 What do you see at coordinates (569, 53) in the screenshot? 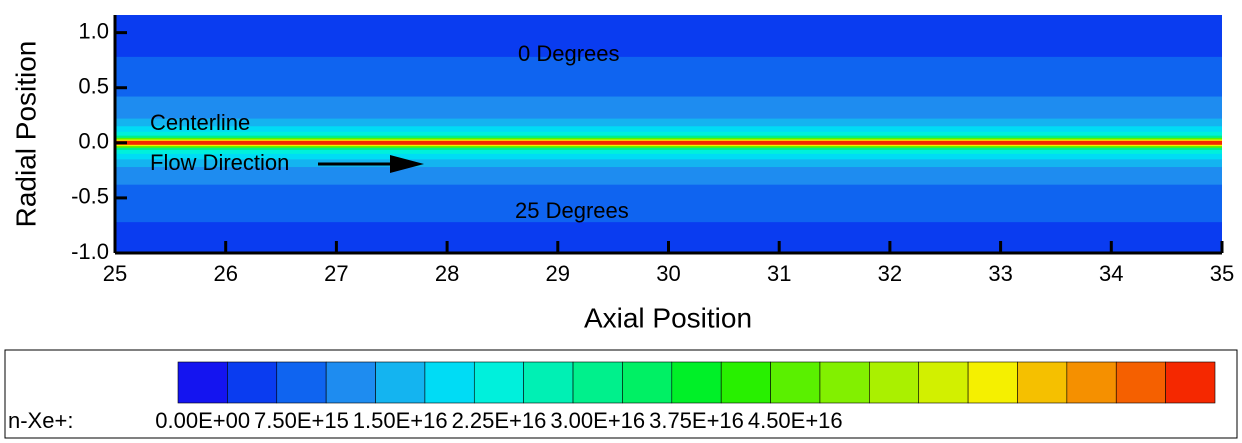
I see `annotation: 0 Degrees` at bounding box center [569, 53].